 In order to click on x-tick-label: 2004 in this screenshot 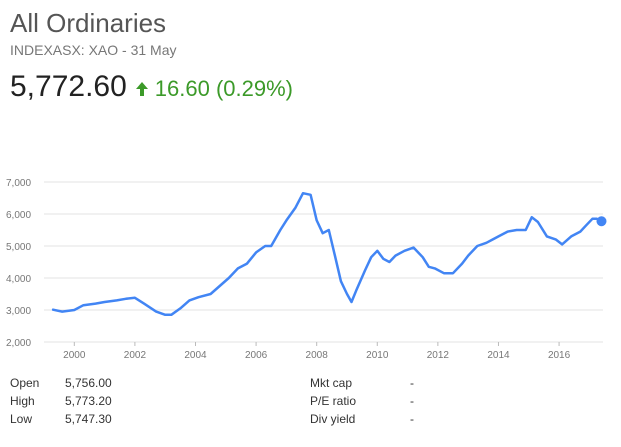, I will do `click(195, 355)`.